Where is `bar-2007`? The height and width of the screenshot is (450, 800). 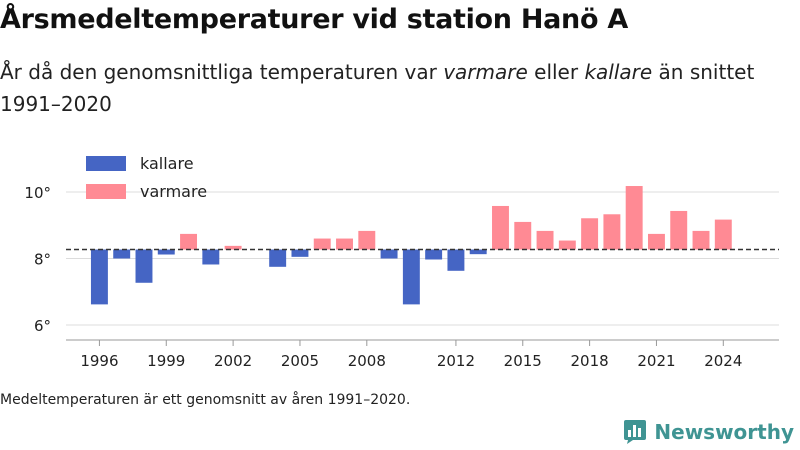
bar-2007 is located at coordinates (344, 244).